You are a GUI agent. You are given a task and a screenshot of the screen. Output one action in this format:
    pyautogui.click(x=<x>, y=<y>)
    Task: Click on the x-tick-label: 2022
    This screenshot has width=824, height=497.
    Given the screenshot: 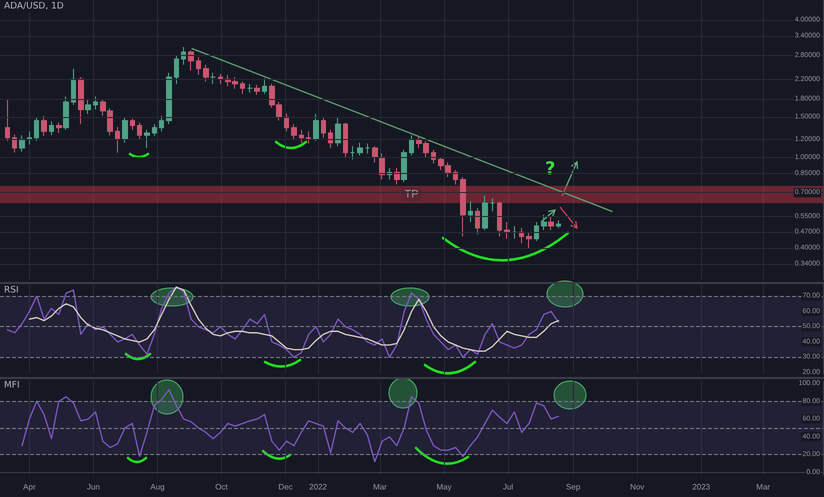 What is the action you would take?
    pyautogui.click(x=318, y=487)
    